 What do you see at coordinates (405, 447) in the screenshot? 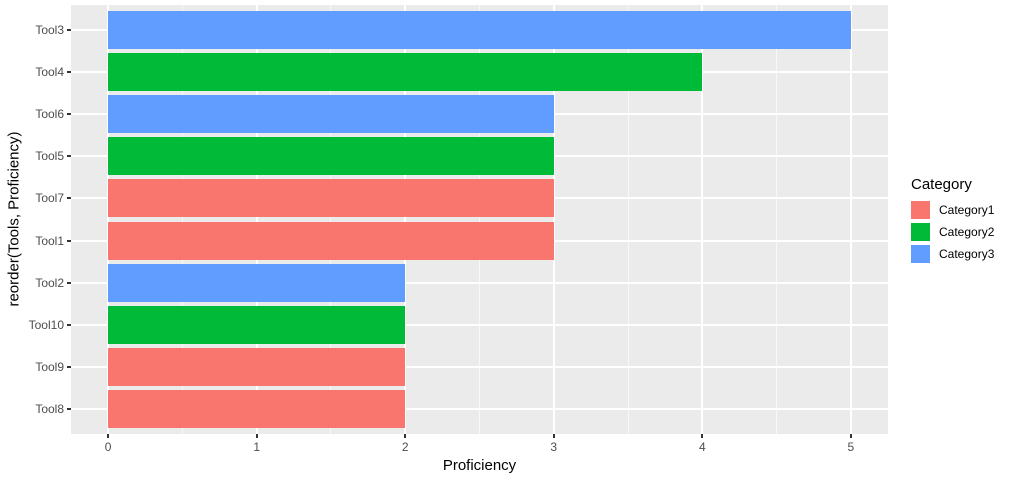
I see `x-tick-label-2: 2` at bounding box center [405, 447].